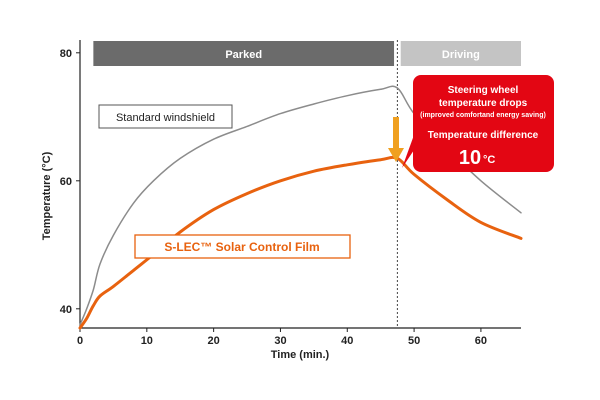 The width and height of the screenshot is (600, 400). I want to click on legend-label-standard: Standard windshield, so click(165, 118).